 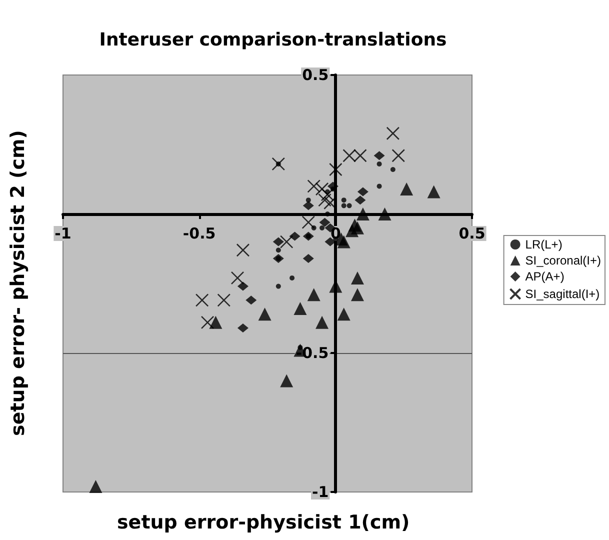 I want to click on x-tick-label: -0.5, so click(x=199, y=233).